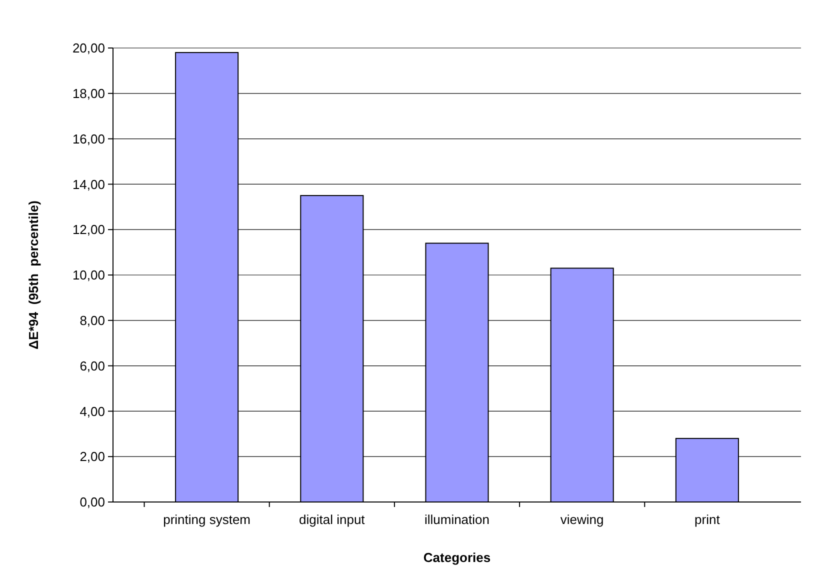 The image size is (839, 585). What do you see at coordinates (88, 138) in the screenshot?
I see `y-tick-label: 16,00` at bounding box center [88, 138].